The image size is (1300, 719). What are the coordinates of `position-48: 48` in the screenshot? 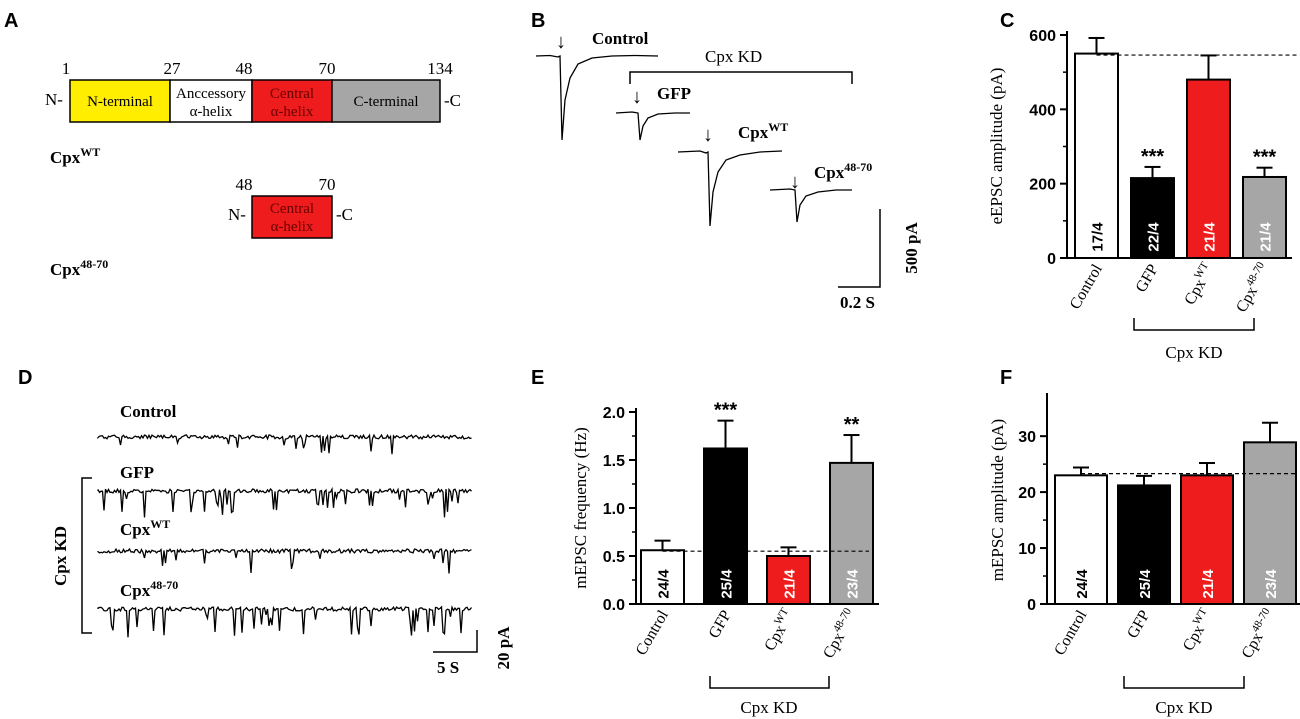 It's located at (244, 68).